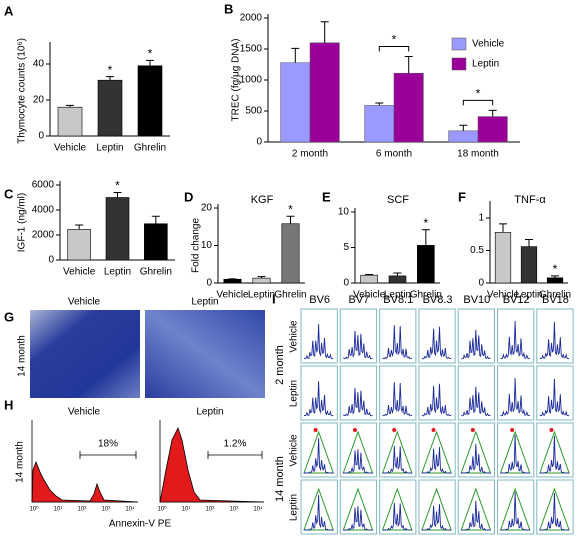  What do you see at coordinates (196, 245) in the screenshot?
I see `y-axis-label: Fold change` at bounding box center [196, 245].